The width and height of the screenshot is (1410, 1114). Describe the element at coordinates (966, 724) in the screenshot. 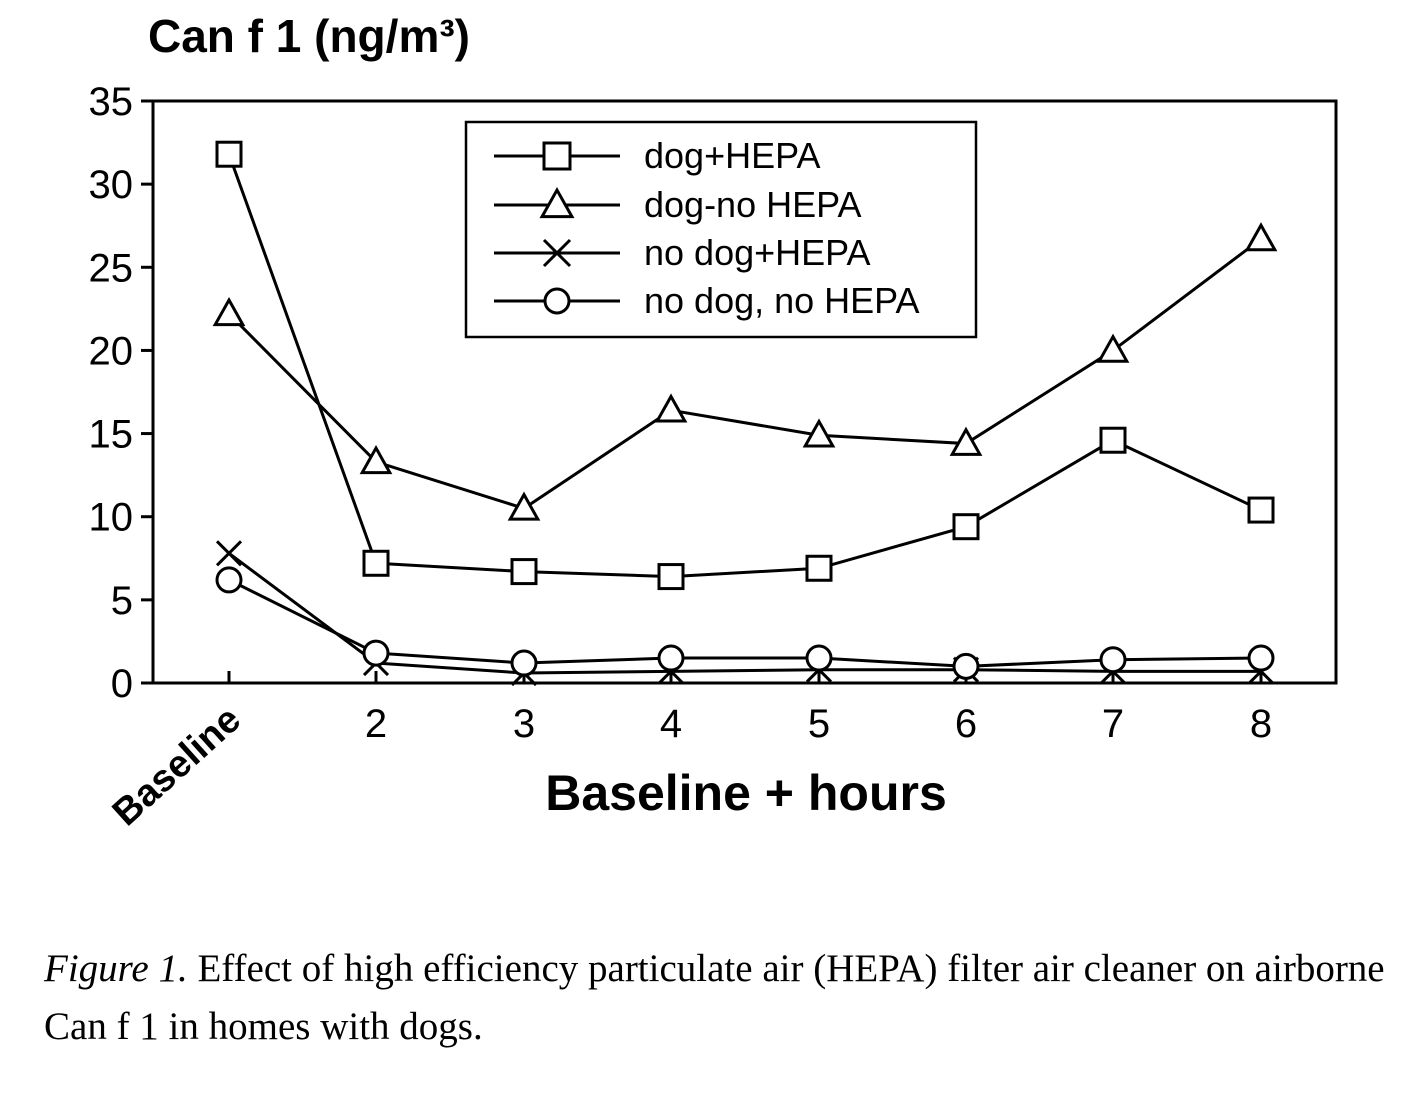

I see `x-tick-label: 6` at that location.